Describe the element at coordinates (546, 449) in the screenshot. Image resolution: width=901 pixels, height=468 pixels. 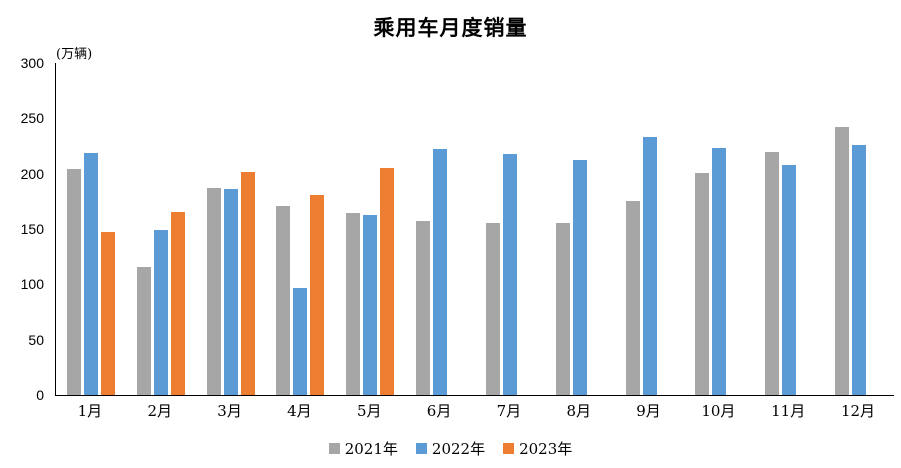
I see `legend-label: 2023年` at that location.